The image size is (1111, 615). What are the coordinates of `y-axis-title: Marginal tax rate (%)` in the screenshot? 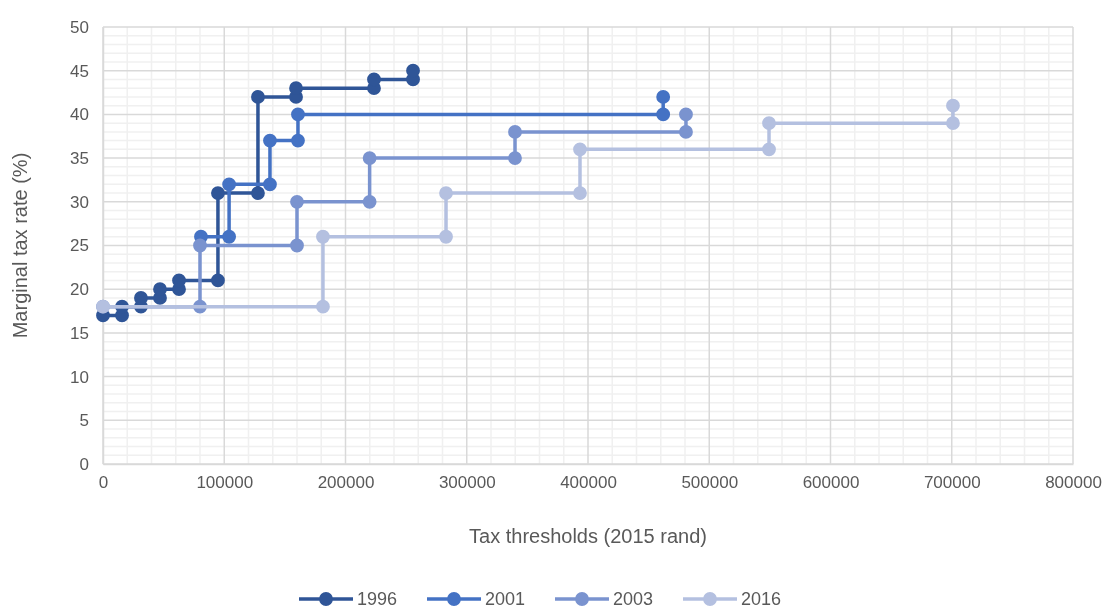 It's located at (20, 245).